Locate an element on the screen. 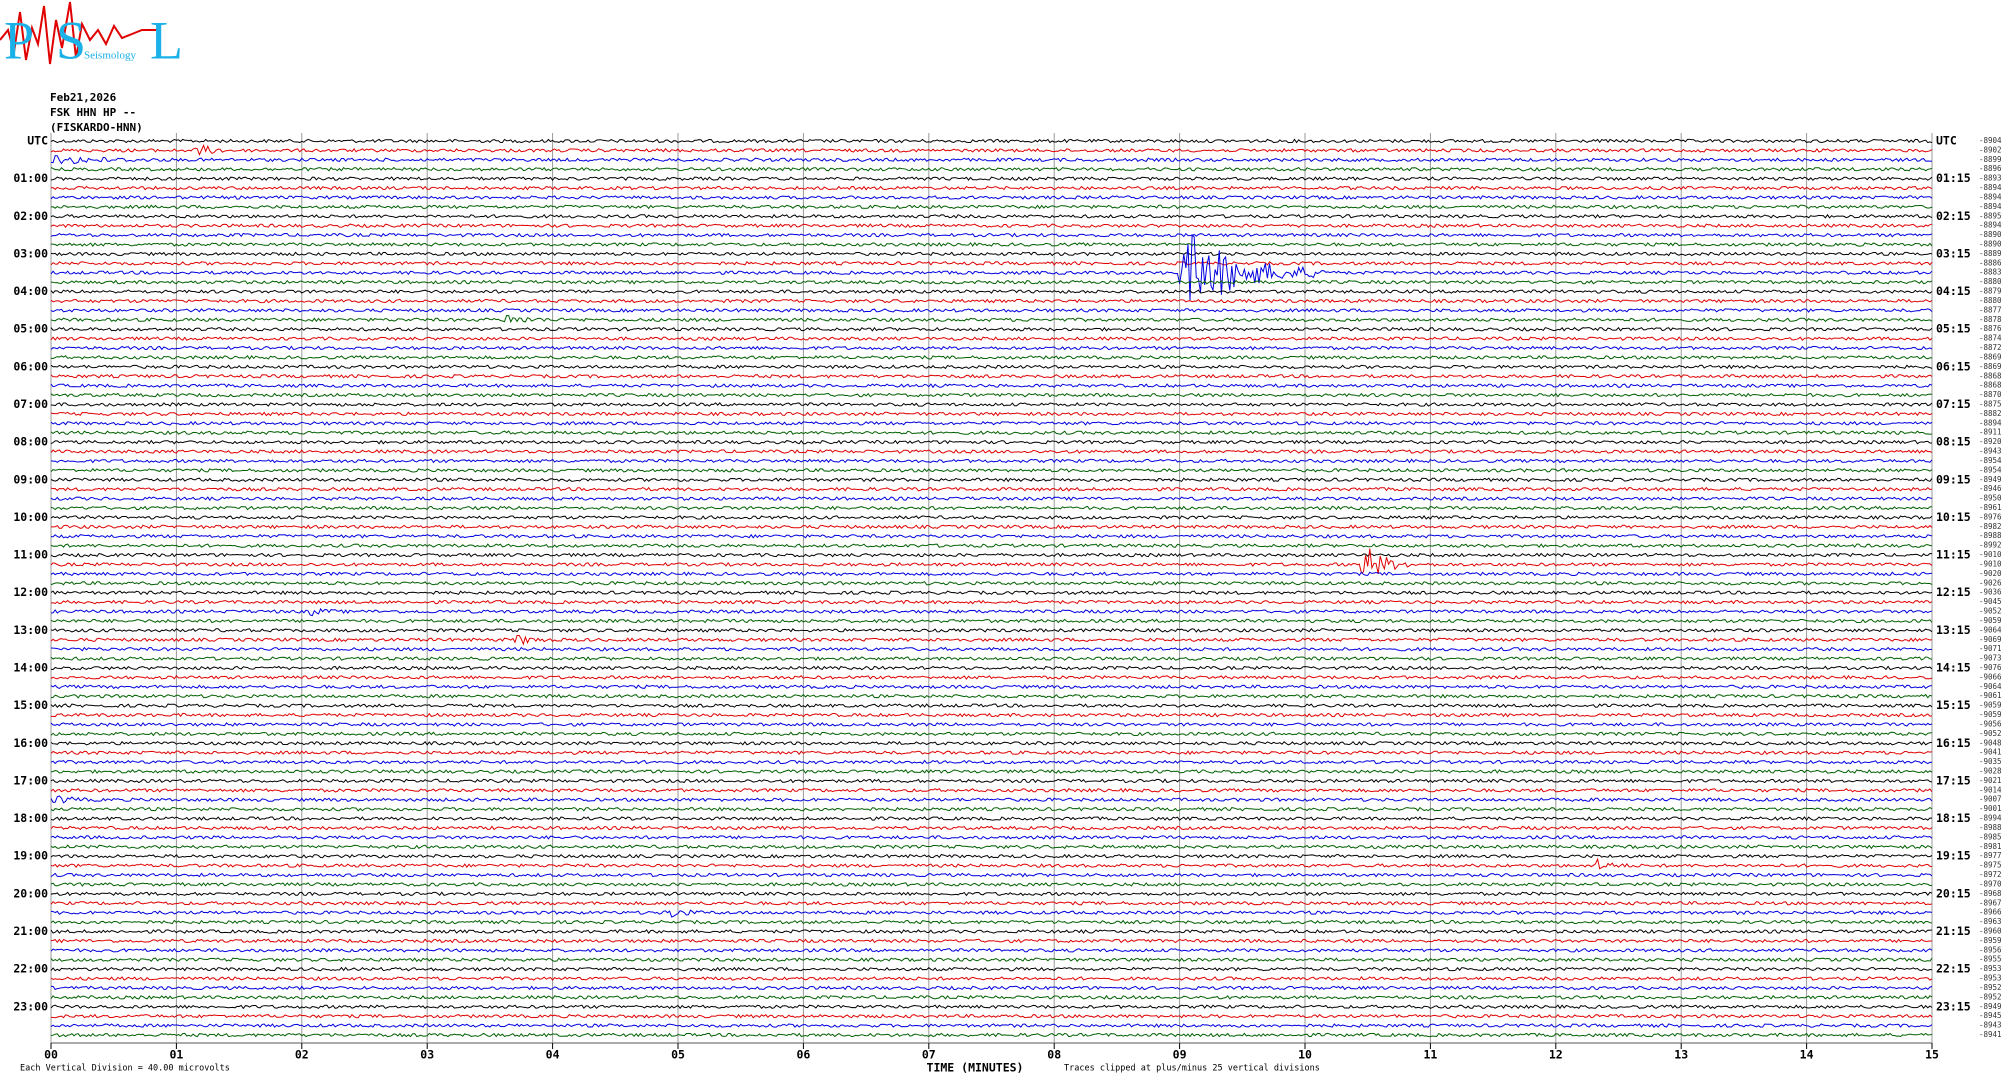  right-time-label: 02:15 is located at coordinates (1953, 216).